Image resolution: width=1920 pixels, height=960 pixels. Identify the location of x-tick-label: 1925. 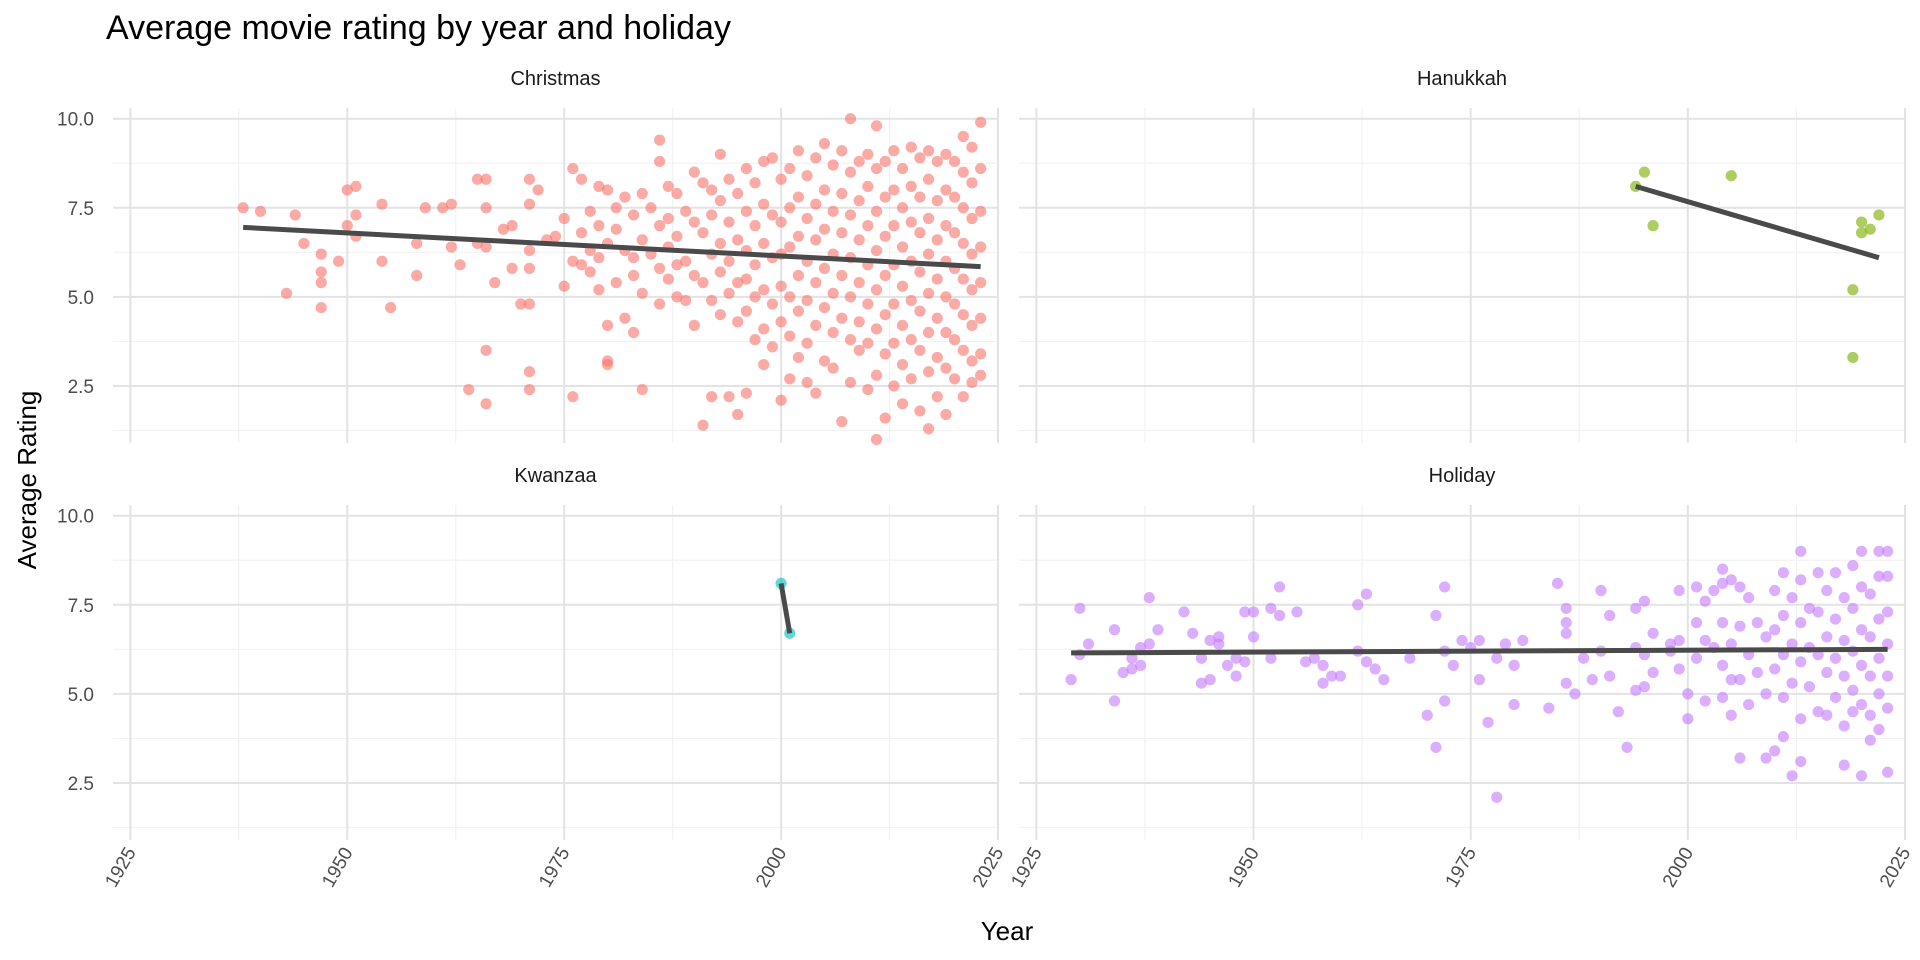
(120, 867).